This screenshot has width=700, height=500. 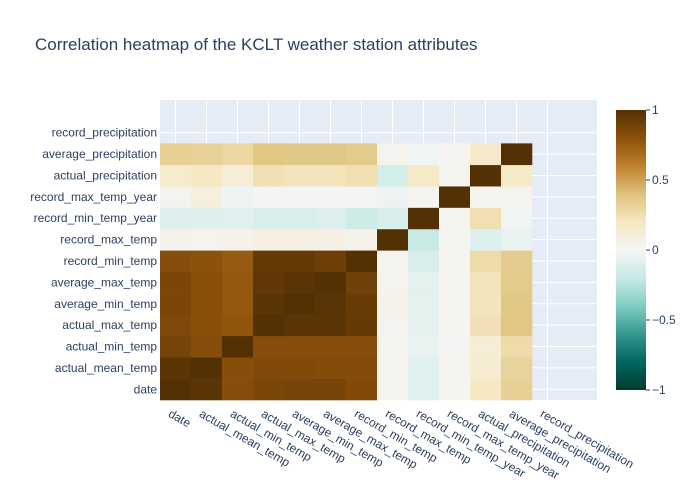 I want to click on colorbar-tick-labels: 1 0.5 0 −0.5 −1, so click(x=661, y=250).